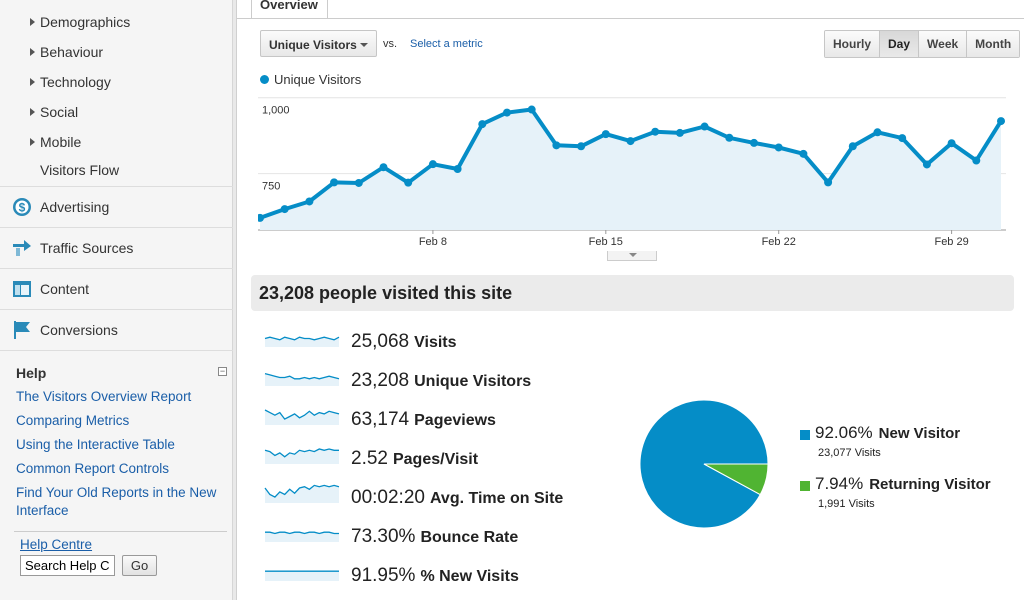  What do you see at coordinates (839, 483) in the screenshot?
I see `legend-percent: 7.94%` at bounding box center [839, 483].